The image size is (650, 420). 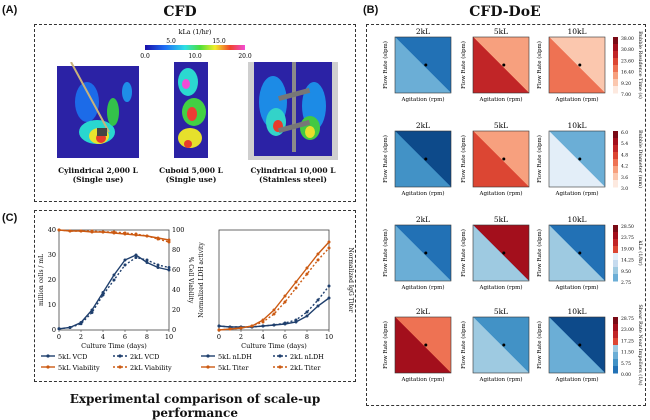 What do you see at coordinates (624, 178) in the screenshot?
I see `colorbar-tick: 3.6` at bounding box center [624, 178].